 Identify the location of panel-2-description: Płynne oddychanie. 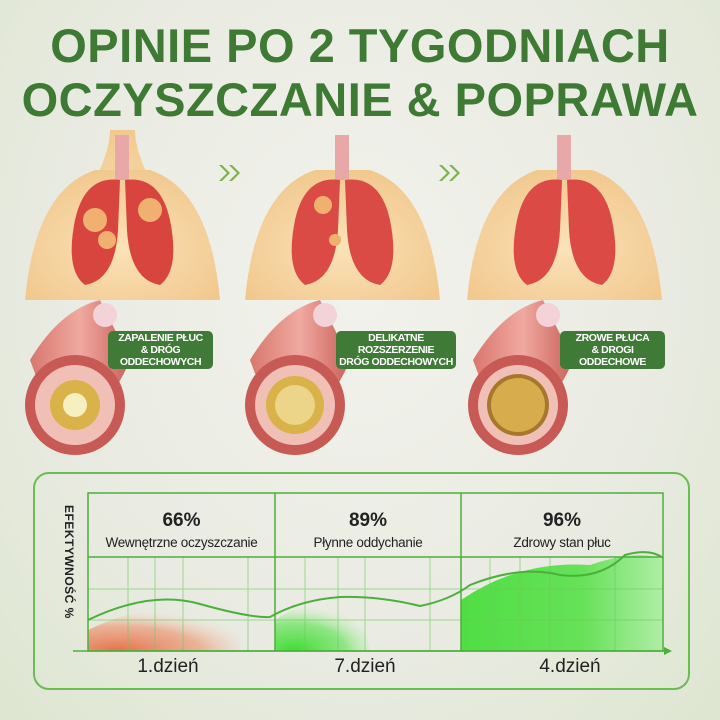
(368, 542).